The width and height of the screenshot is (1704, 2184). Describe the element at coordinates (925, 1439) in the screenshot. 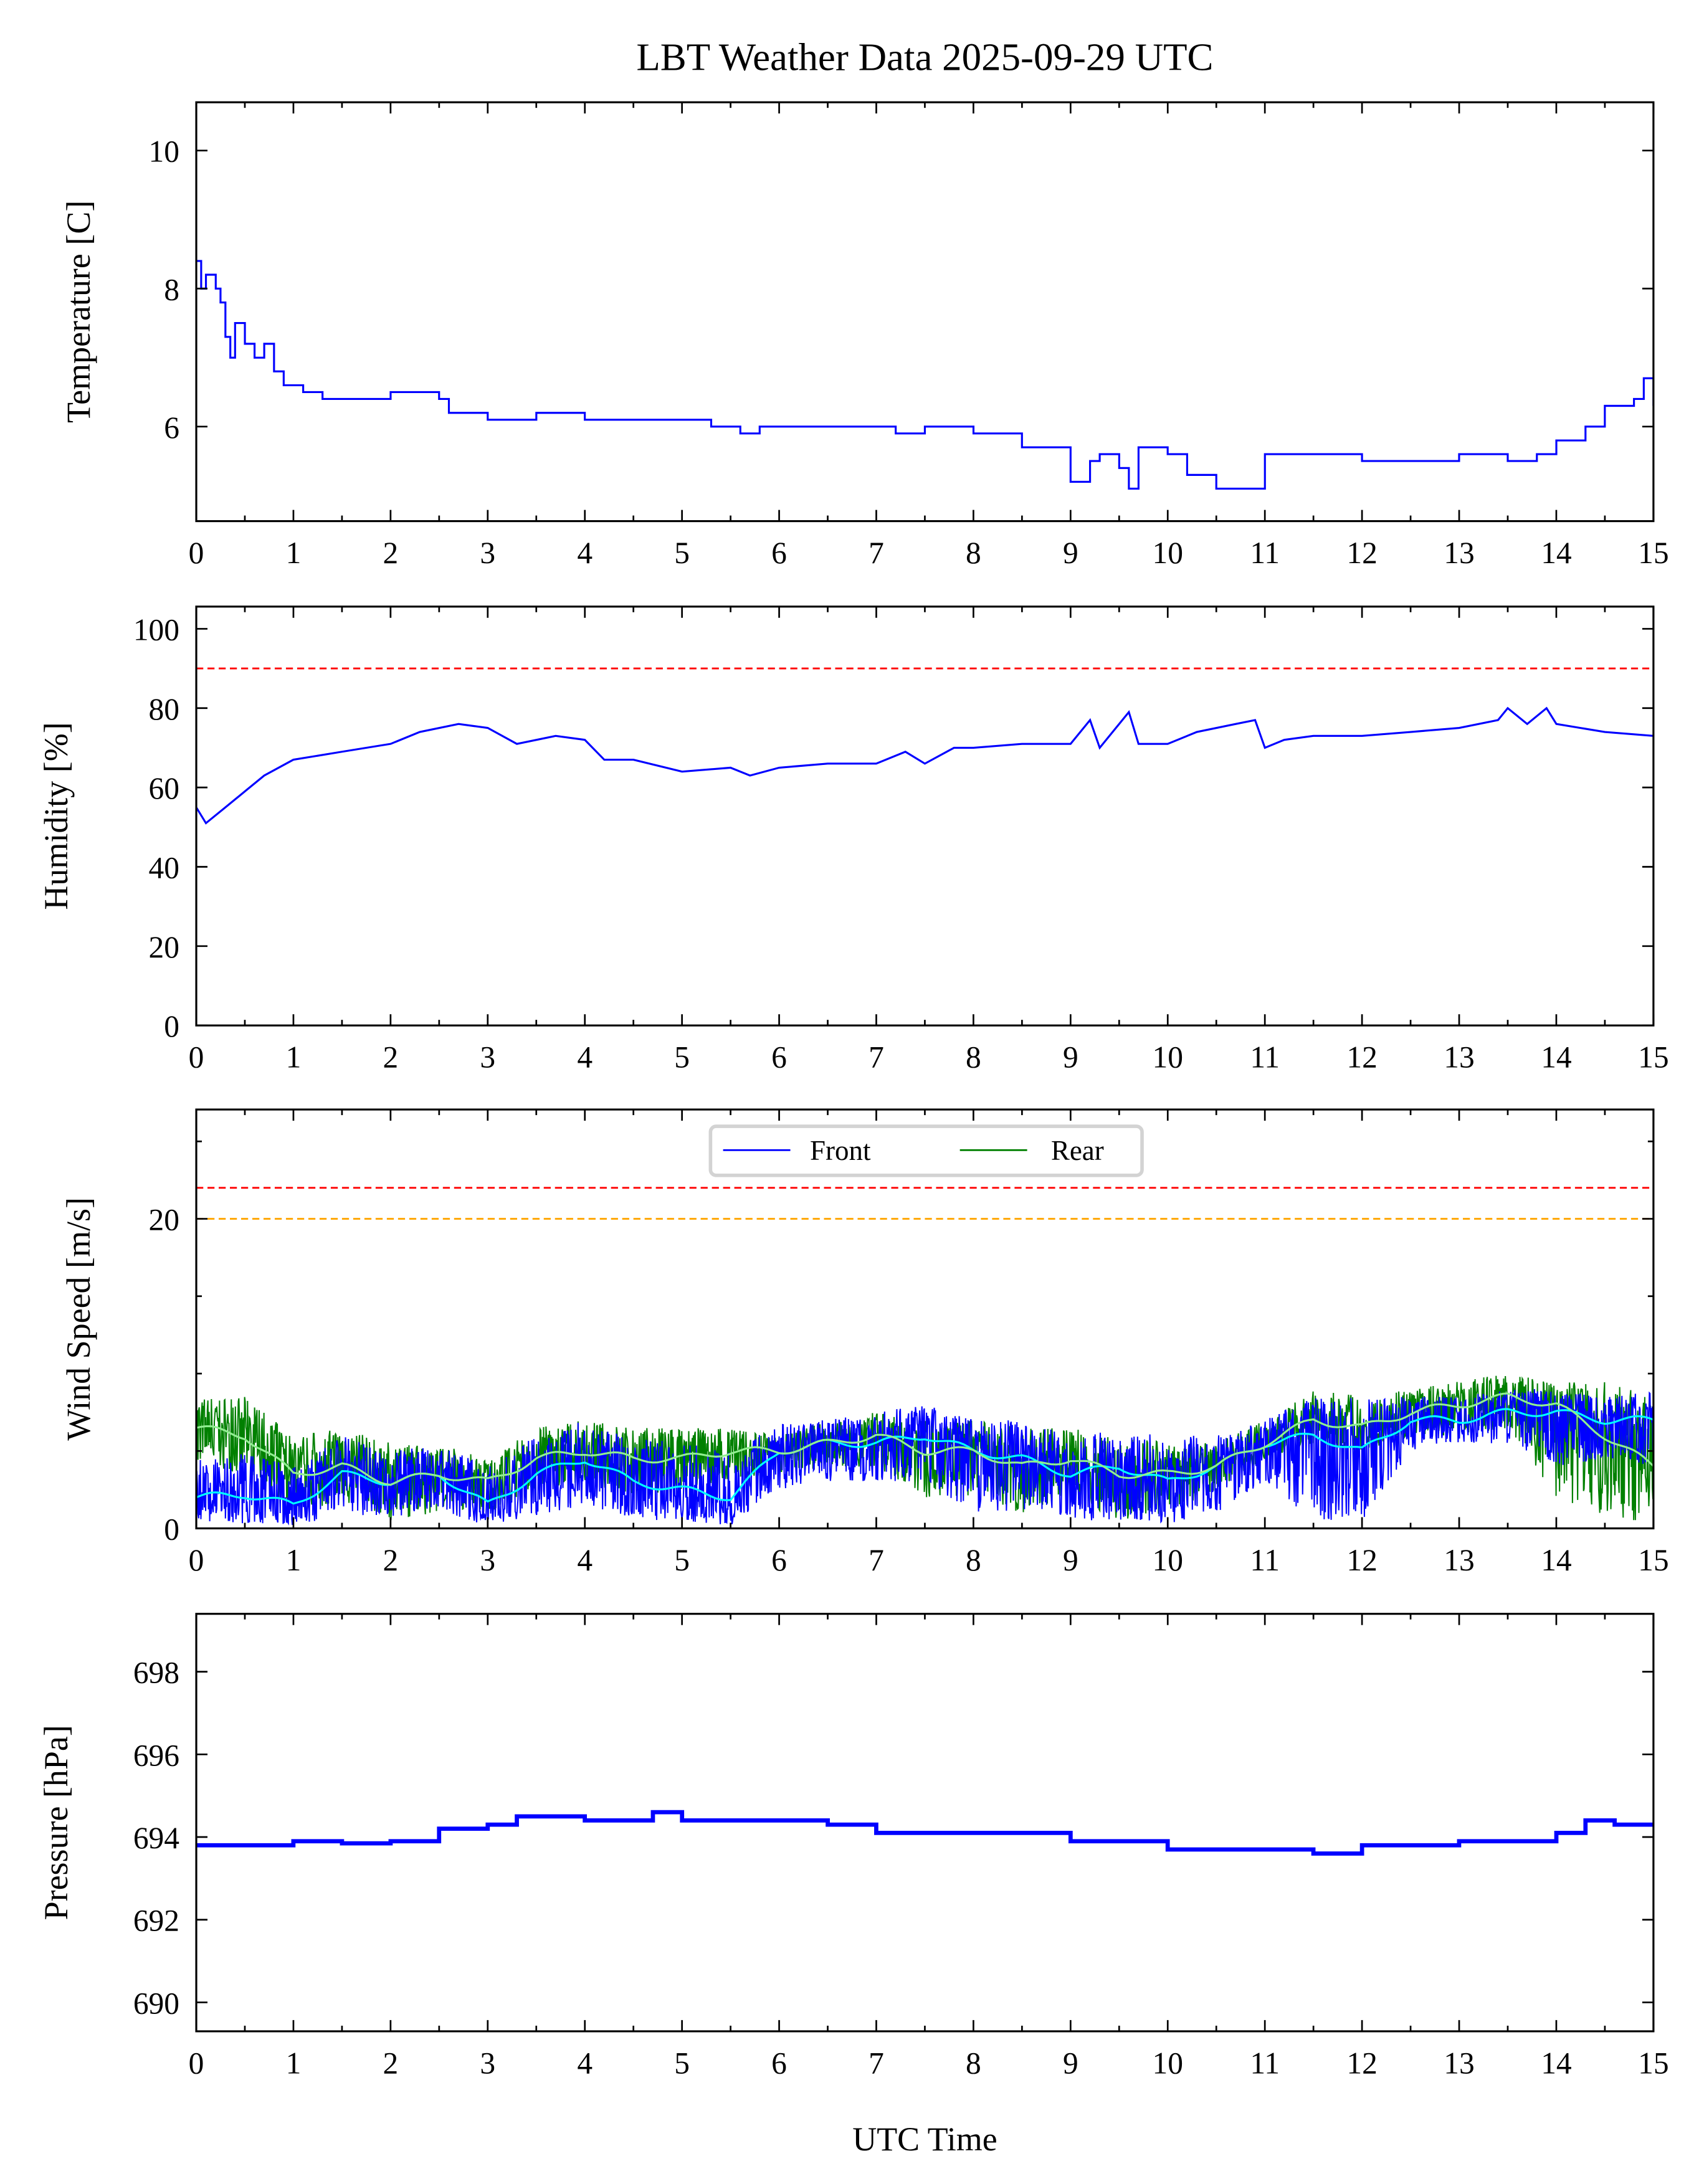

I see `wind-rear-mean-line` at that location.